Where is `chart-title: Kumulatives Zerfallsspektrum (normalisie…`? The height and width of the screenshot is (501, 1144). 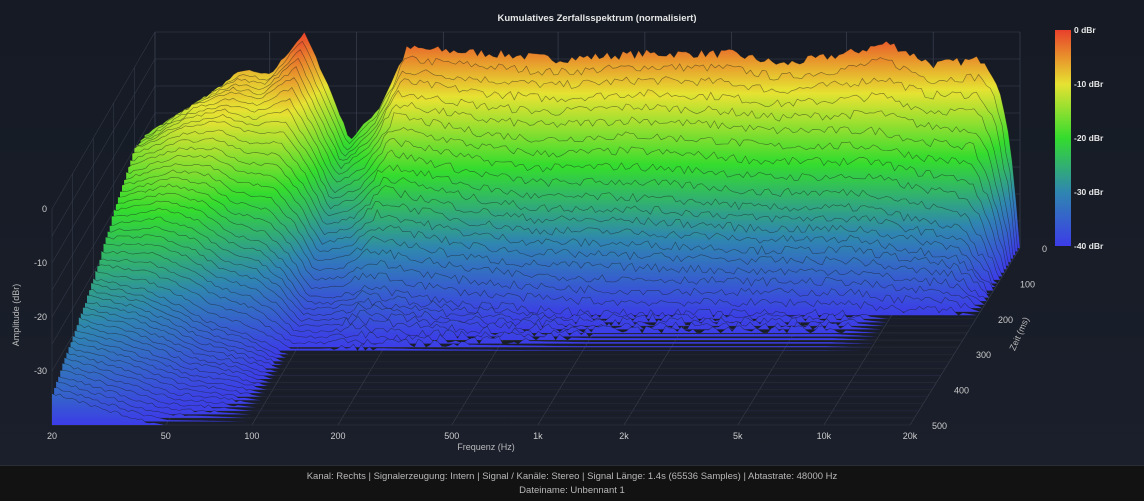
chart-title: Kumulatives Zerfallsspektrum (normalisie… is located at coordinates (596, 18).